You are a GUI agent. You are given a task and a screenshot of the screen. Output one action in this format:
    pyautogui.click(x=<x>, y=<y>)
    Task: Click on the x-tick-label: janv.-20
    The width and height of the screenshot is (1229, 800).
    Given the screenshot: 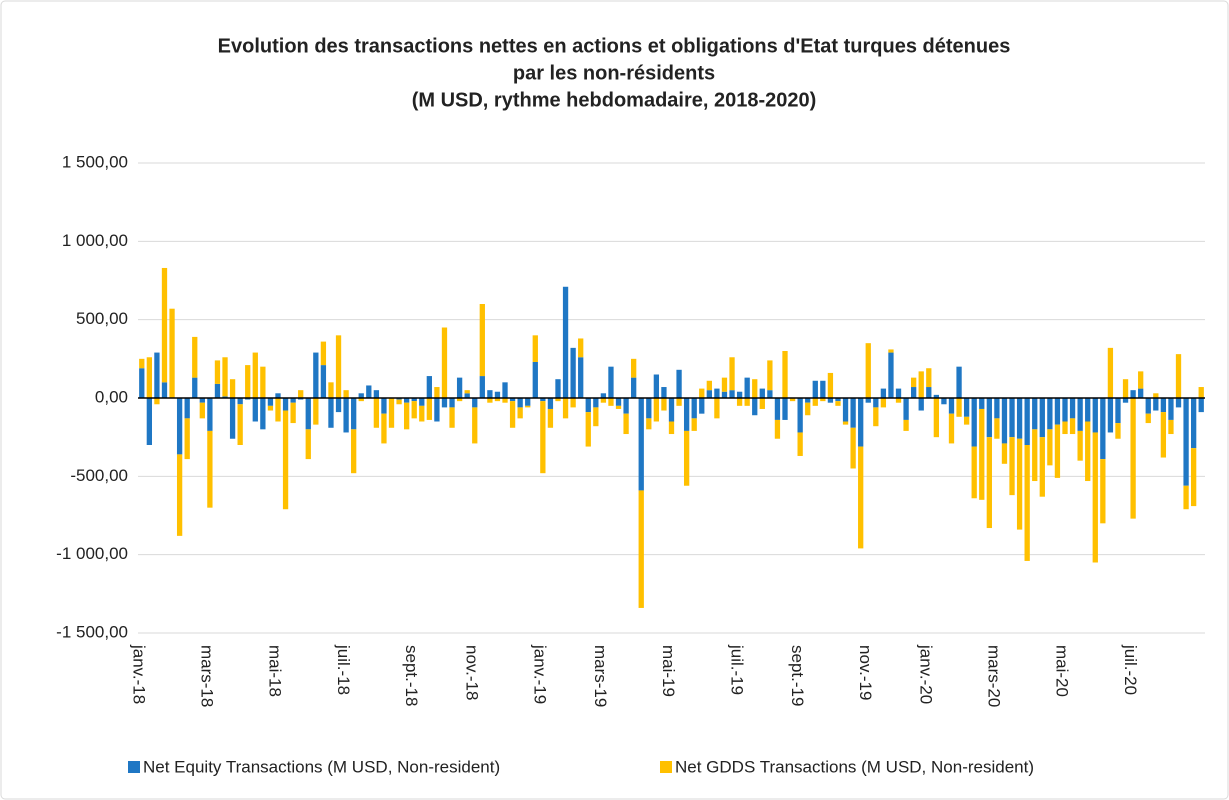 What is the action you would take?
    pyautogui.click(x=926, y=674)
    